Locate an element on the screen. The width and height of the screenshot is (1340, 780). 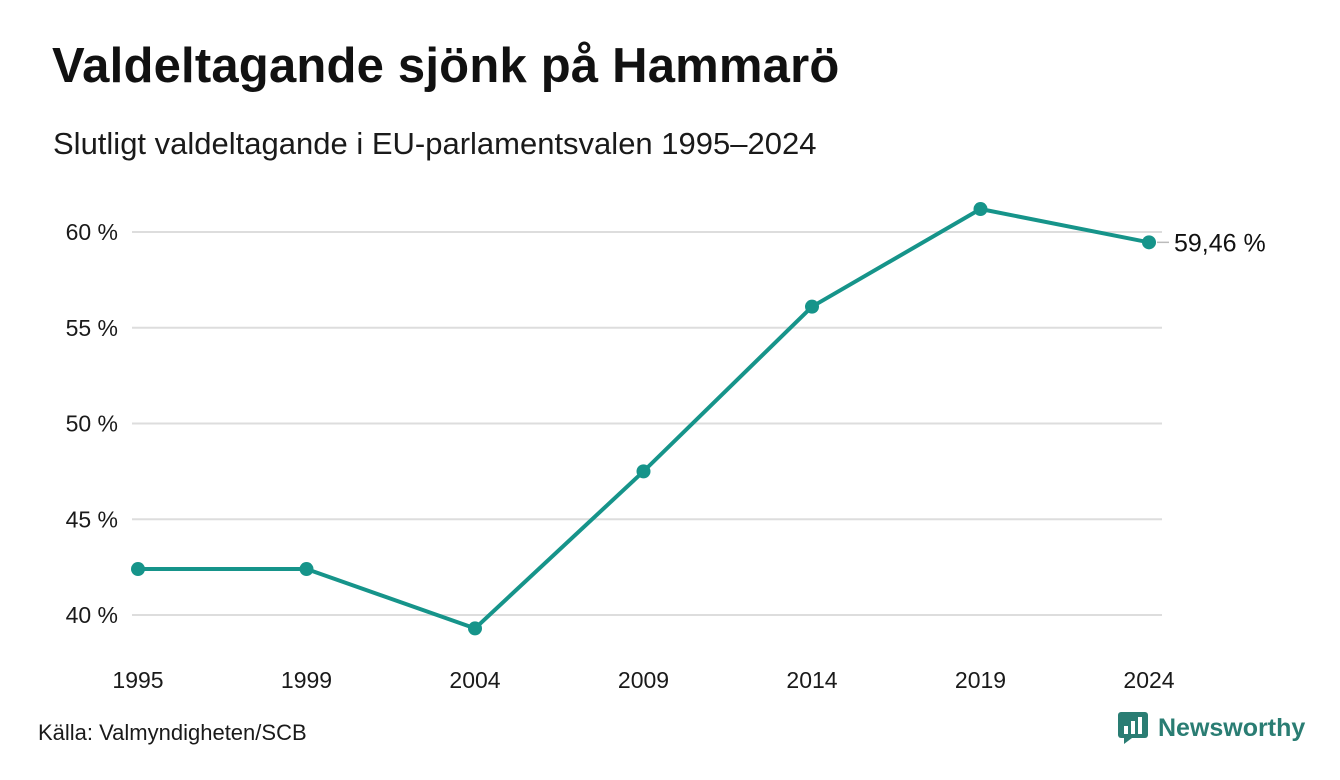
y-tick-label: 40 % is located at coordinates (92, 615).